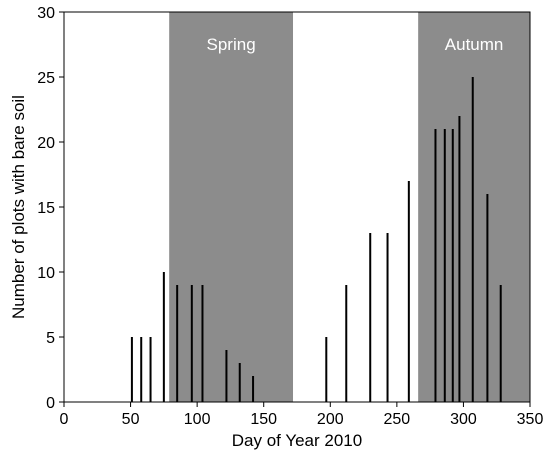 This screenshot has height=459, width=550. I want to click on x-tick-label: 100, so click(197, 419).